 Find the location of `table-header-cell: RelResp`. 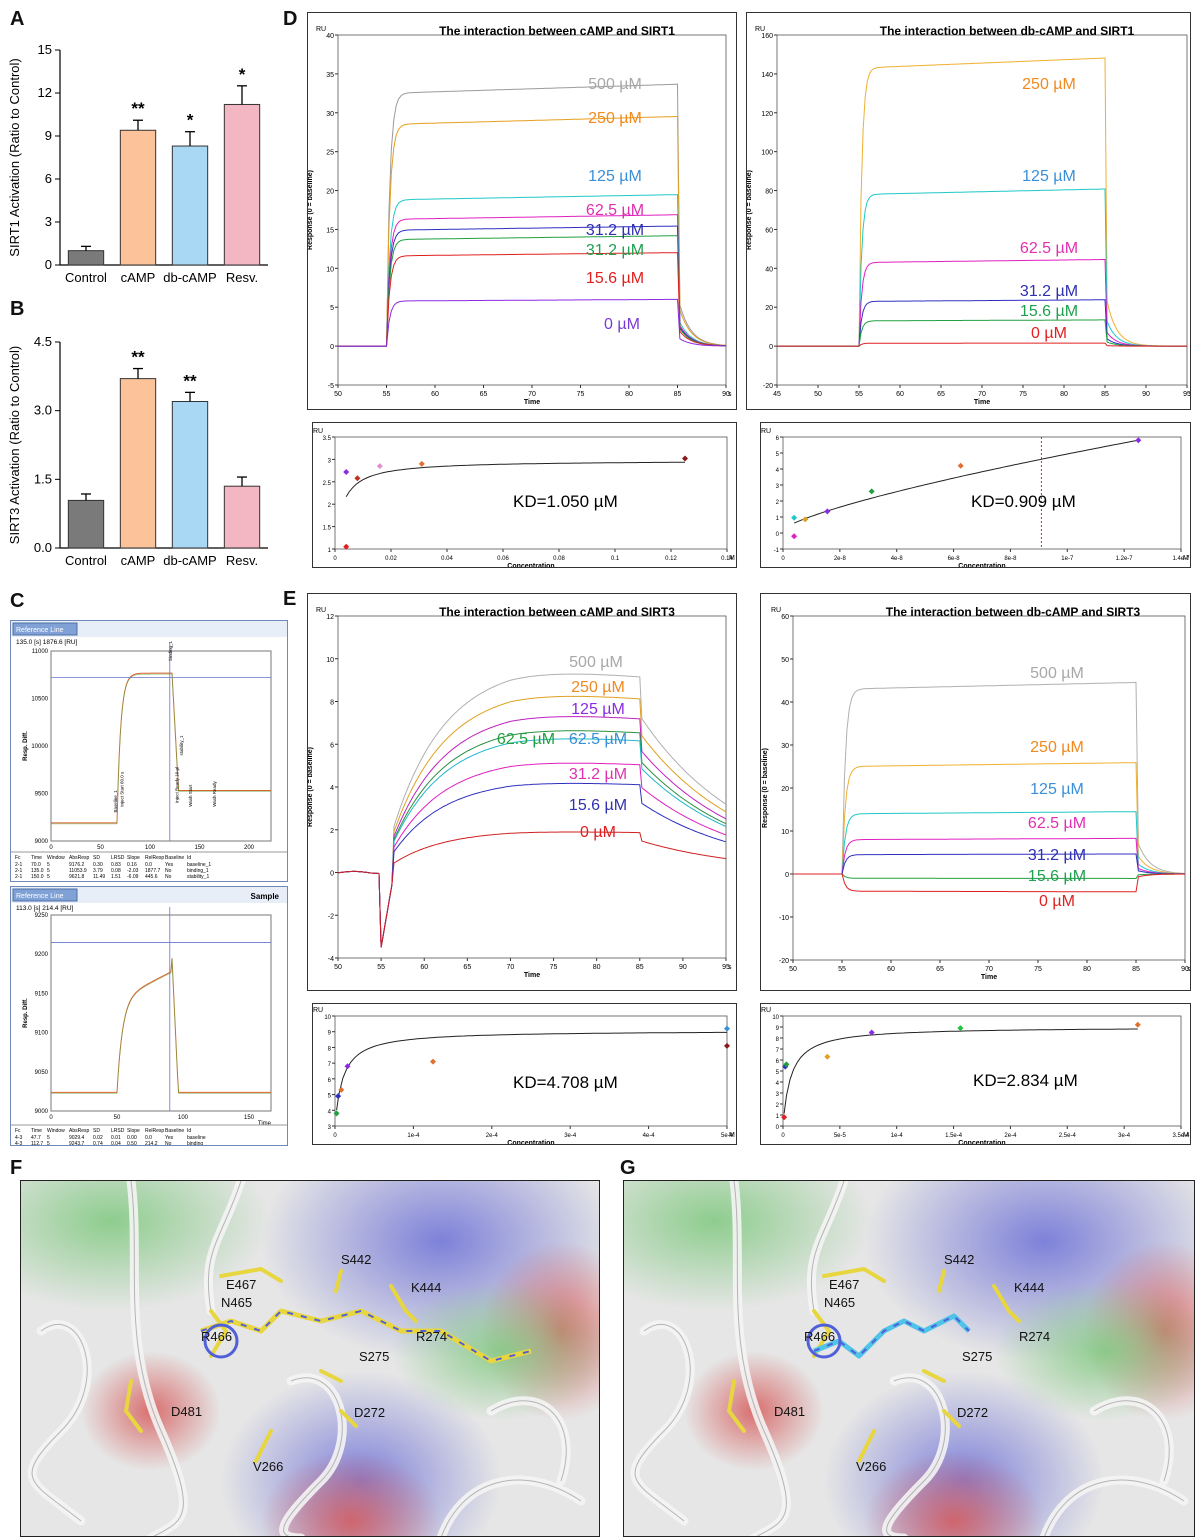

table-header-cell: RelResp is located at coordinates (154, 858).